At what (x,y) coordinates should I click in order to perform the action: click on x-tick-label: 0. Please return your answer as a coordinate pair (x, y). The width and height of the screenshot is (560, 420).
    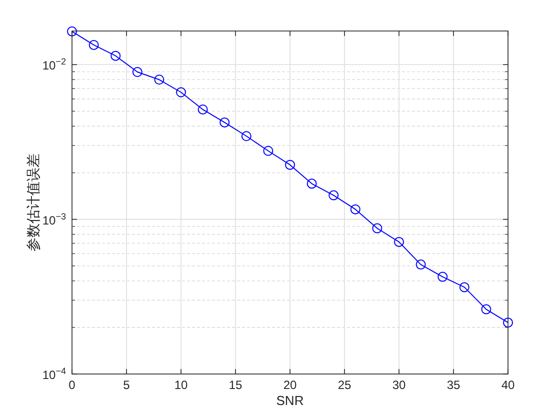
    Looking at the image, I should click on (72, 385).